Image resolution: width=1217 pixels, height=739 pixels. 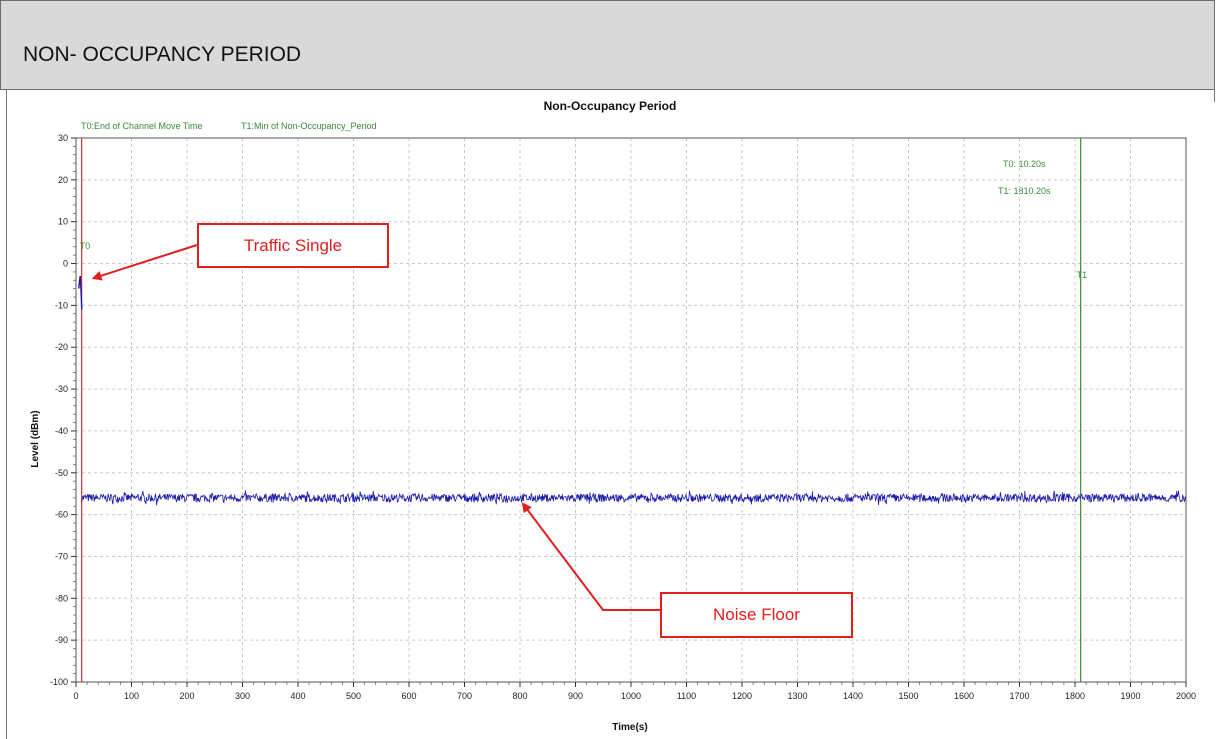 I want to click on legend-t0: T0:End of Channel Move Time, so click(x=142, y=126).